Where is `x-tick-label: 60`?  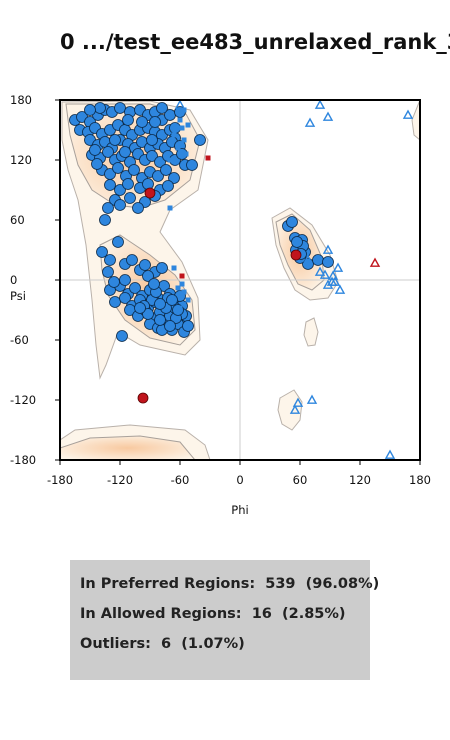
x-tick-label: 60 is located at coordinates (300, 480).